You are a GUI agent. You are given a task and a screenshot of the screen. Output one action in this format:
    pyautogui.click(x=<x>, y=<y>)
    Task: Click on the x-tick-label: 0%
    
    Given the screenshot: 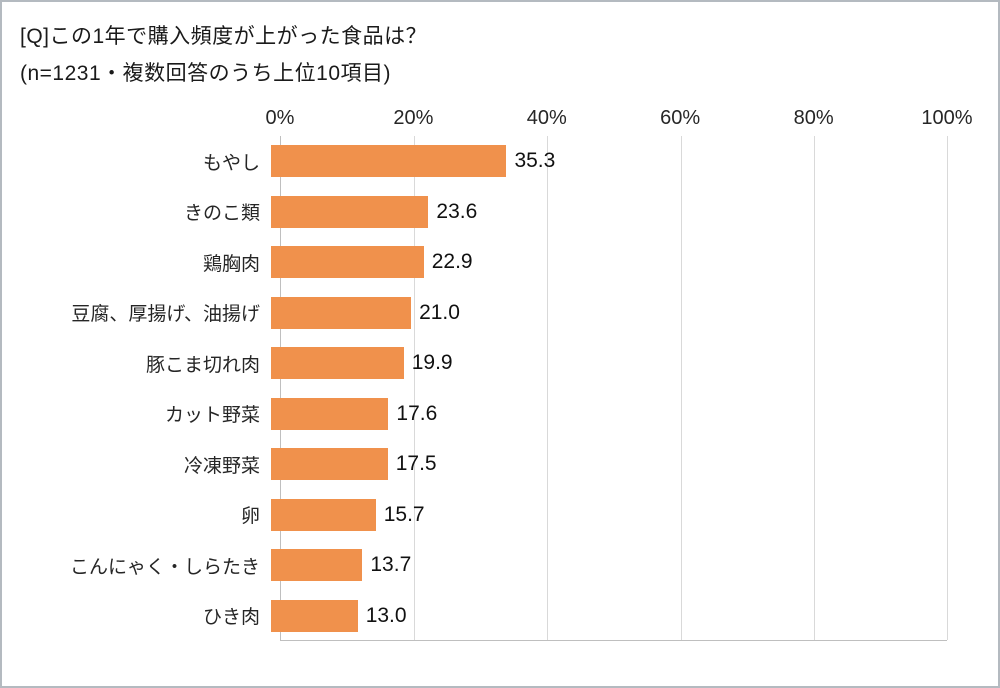 What is the action you would take?
    pyautogui.click(x=280, y=118)
    